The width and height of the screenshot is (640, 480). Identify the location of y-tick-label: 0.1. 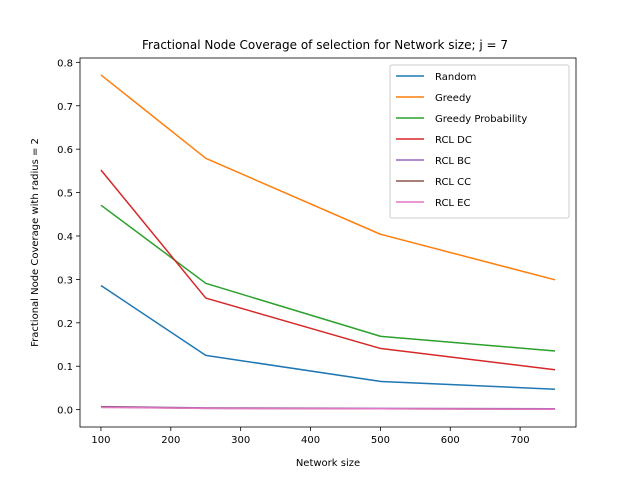
(65, 367).